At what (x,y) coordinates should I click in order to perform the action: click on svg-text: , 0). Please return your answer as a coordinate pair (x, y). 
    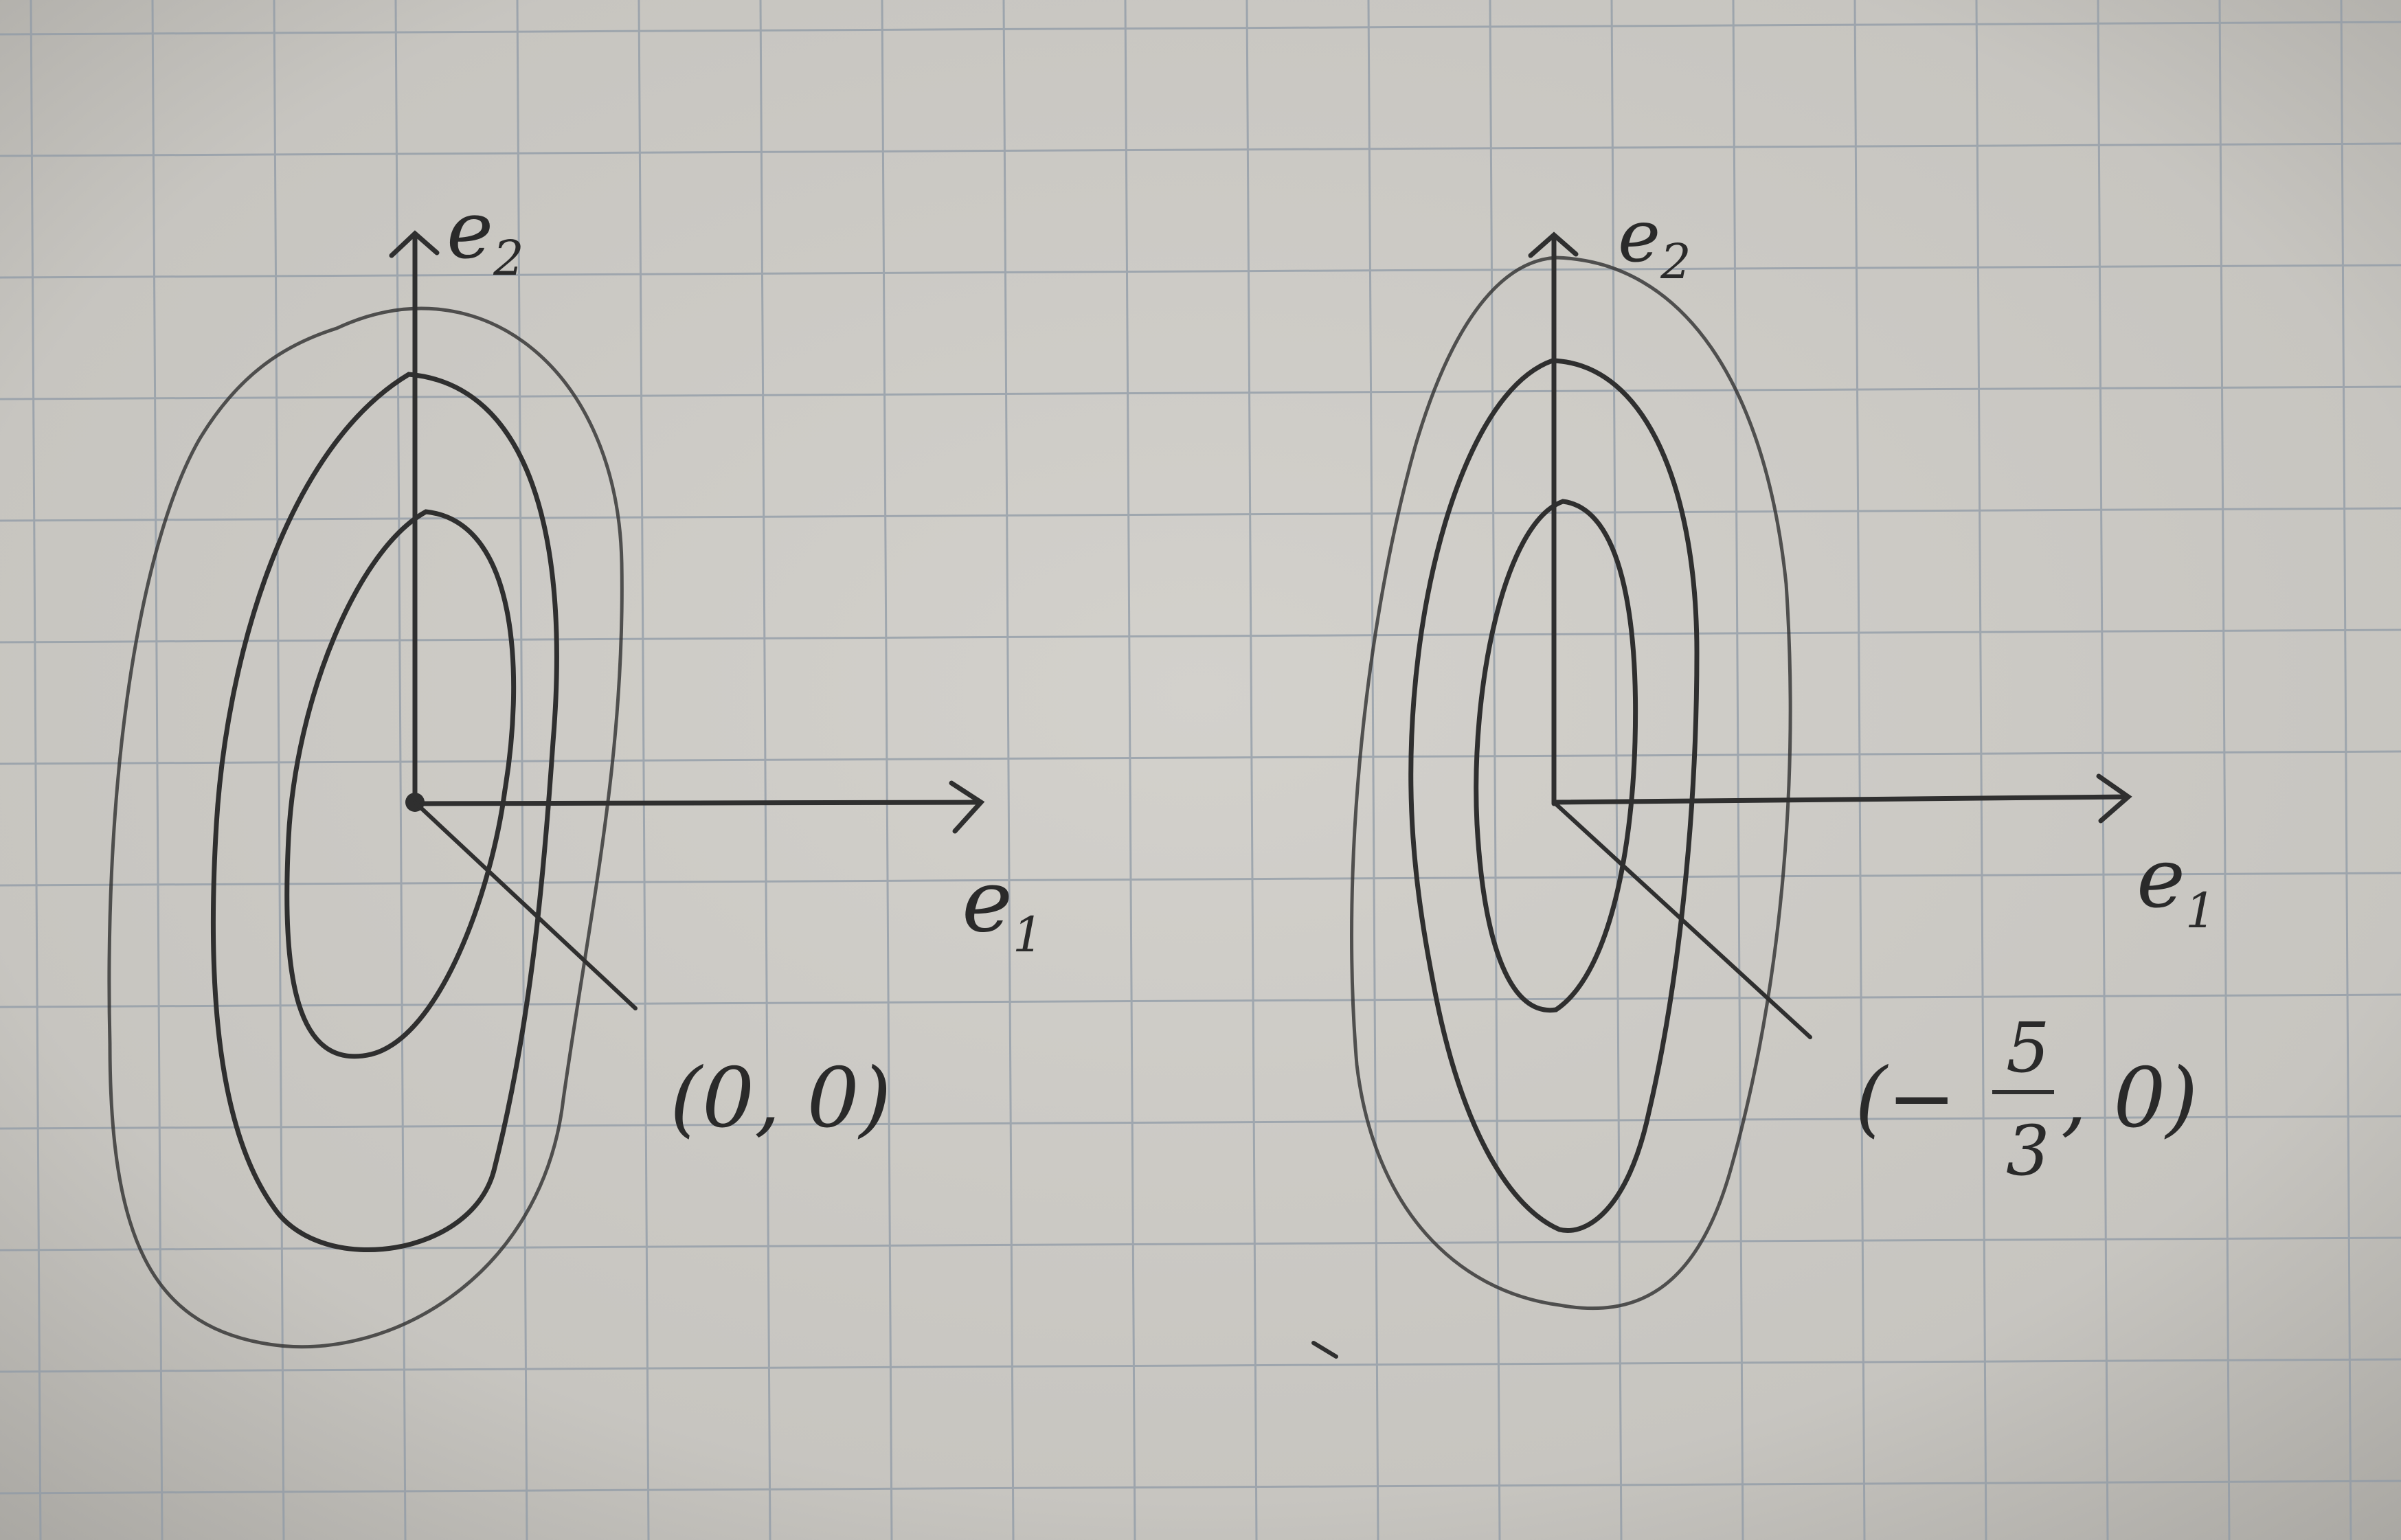
    Looking at the image, I should click on (2130, 1099).